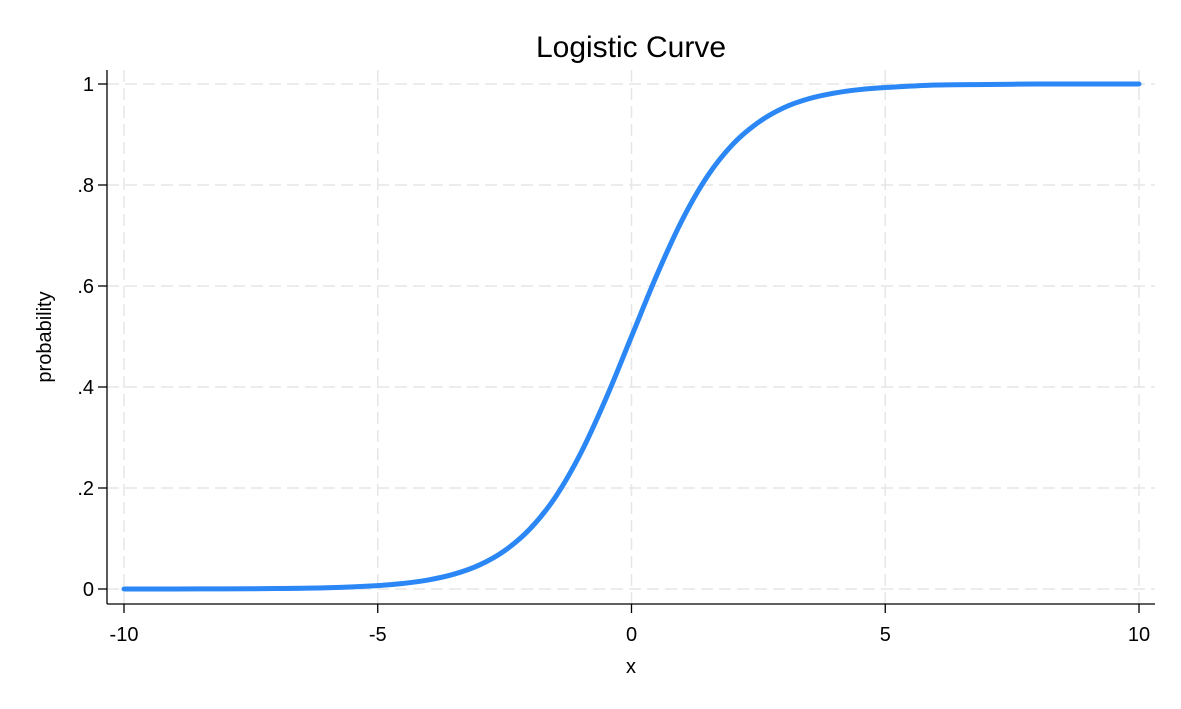 The height and width of the screenshot is (709, 1181). I want to click on x-tick-label: 10, so click(1139, 635).